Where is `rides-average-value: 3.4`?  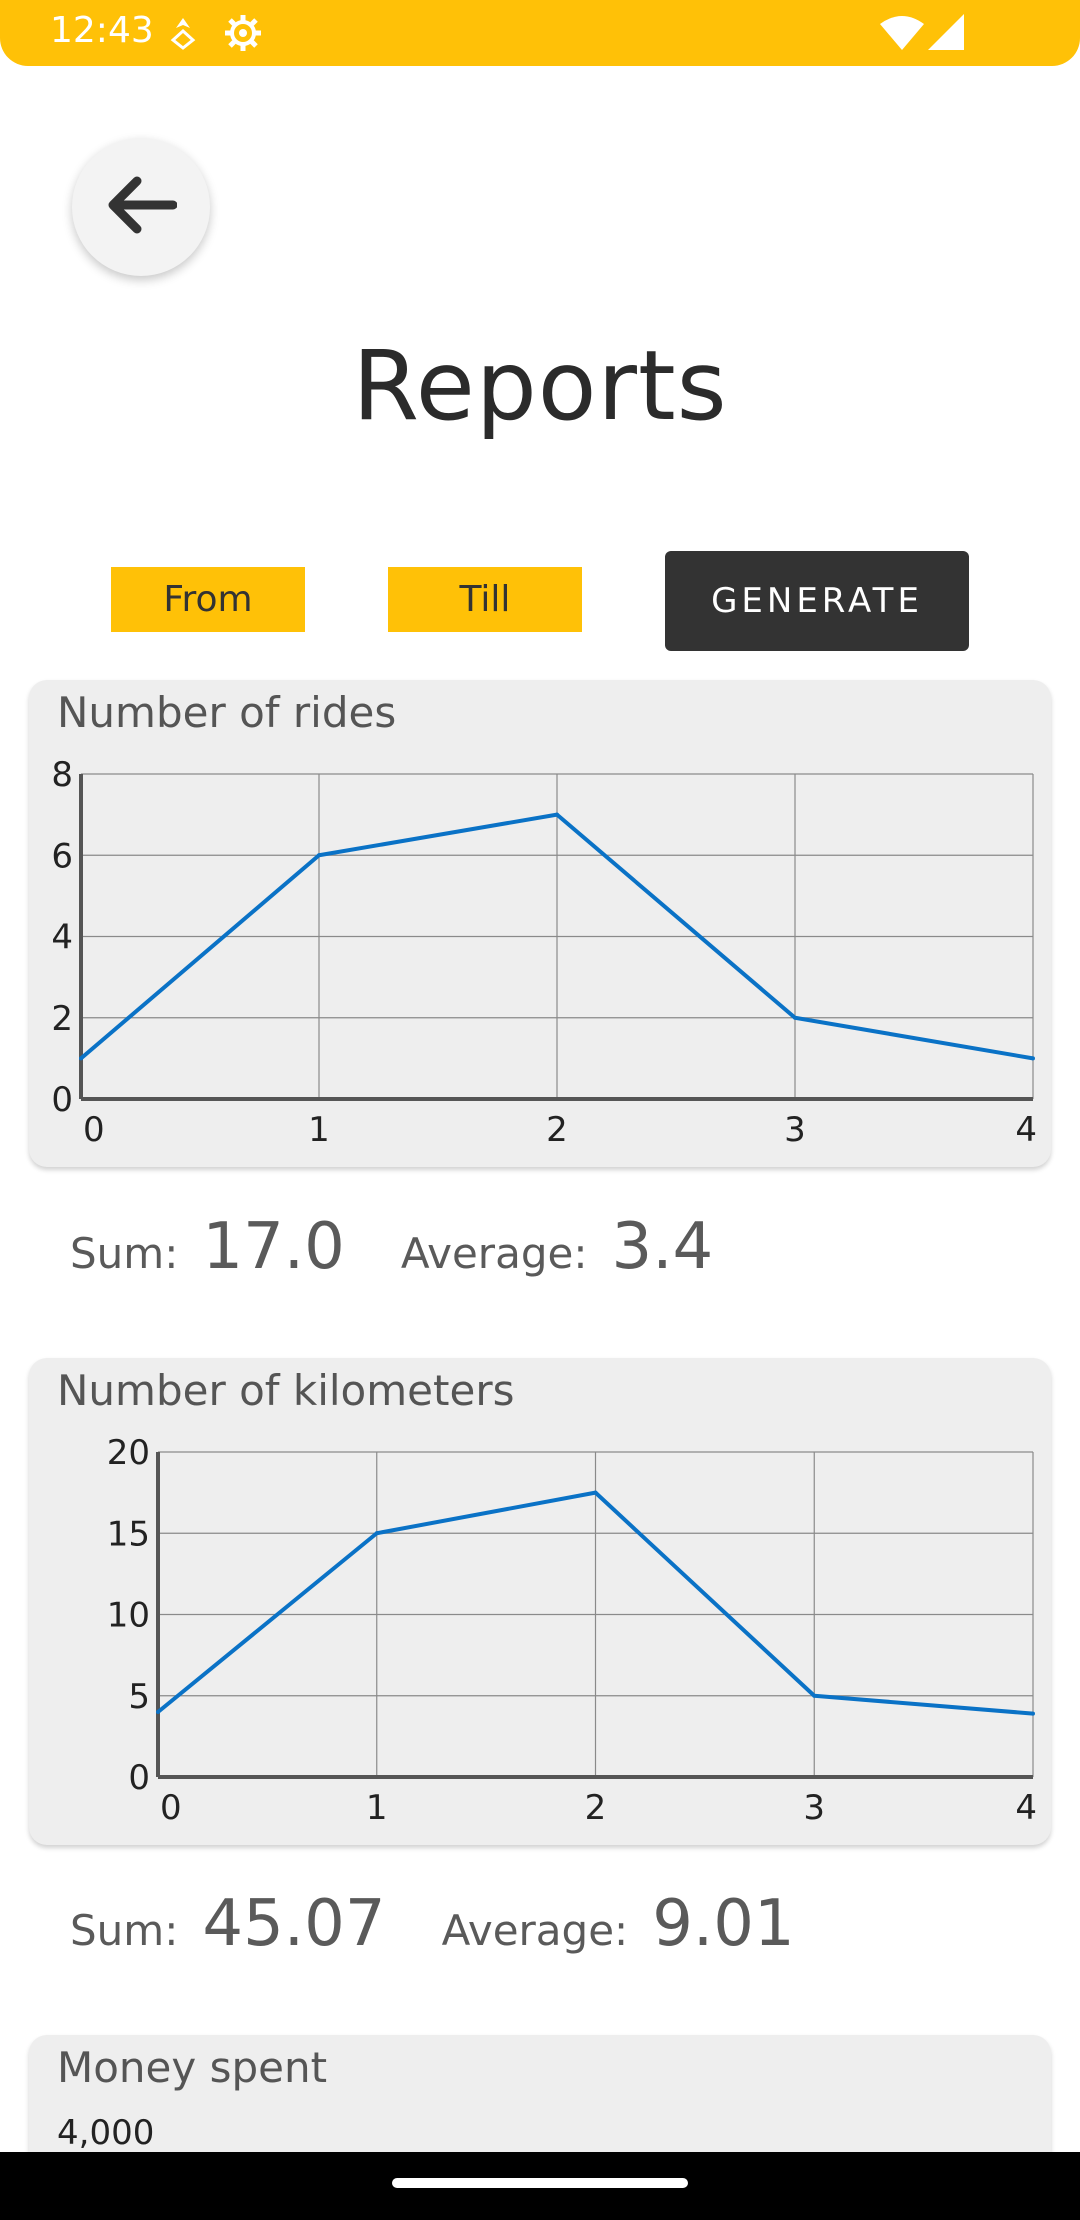
rides-average-value: 3.4 is located at coordinates (662, 1247).